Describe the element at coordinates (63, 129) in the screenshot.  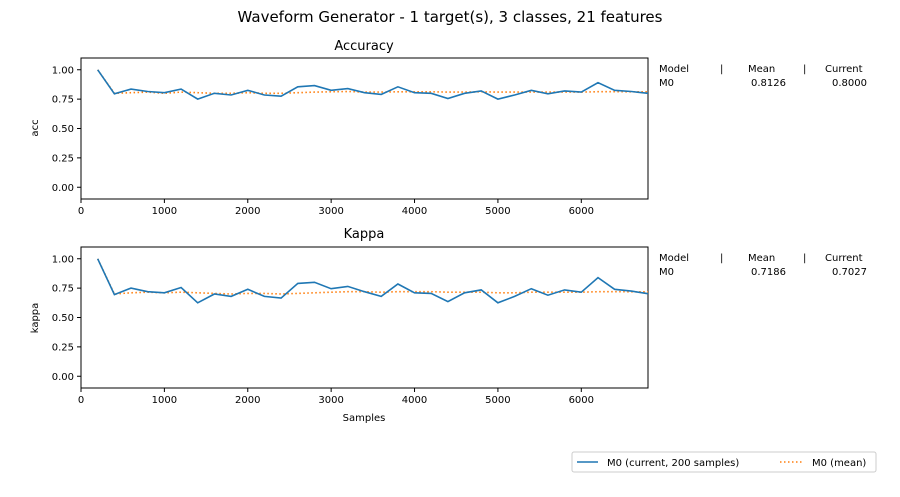
I see `accuracy-ytick-label: 0.50` at that location.